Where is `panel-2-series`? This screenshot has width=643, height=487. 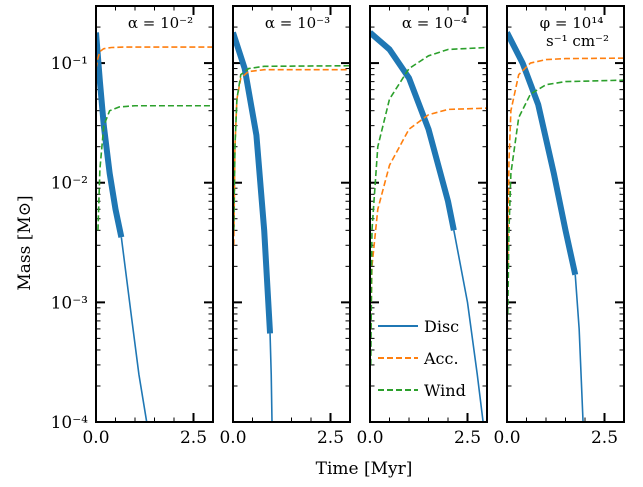 panel-2-series is located at coordinates (291, 226).